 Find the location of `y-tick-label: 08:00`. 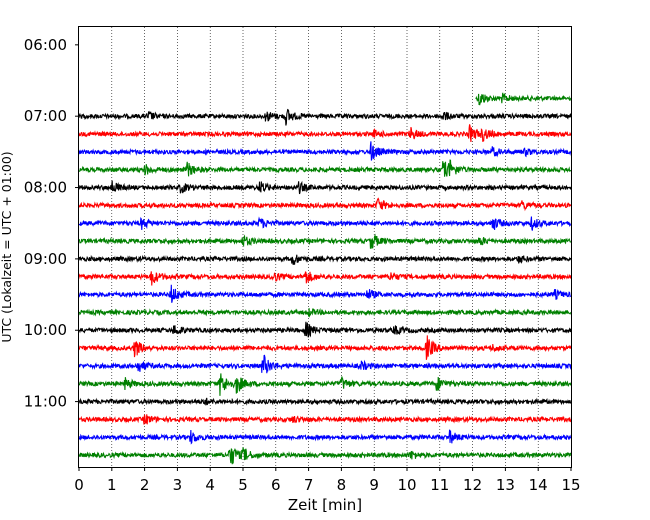

y-tick-label: 08:00 is located at coordinates (45, 188).